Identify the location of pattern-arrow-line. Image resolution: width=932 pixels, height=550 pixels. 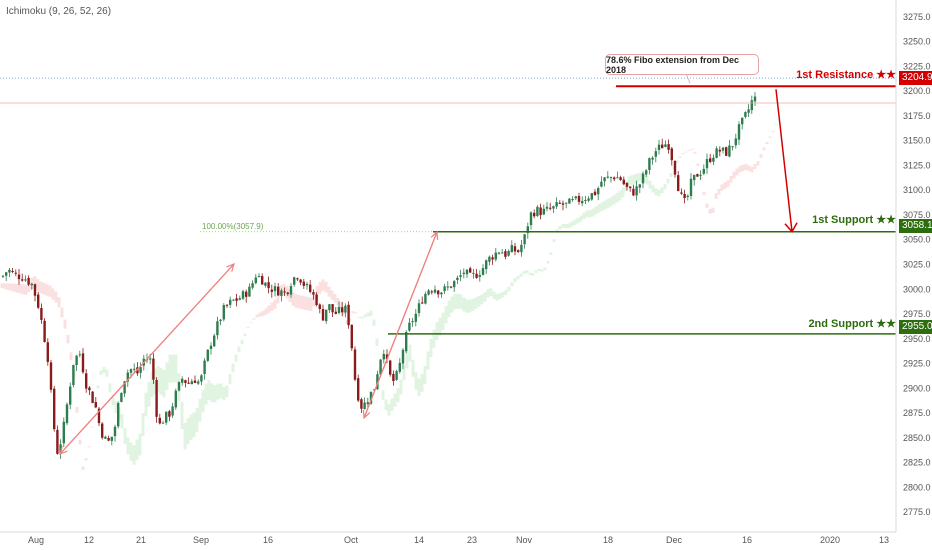
(400, 325).